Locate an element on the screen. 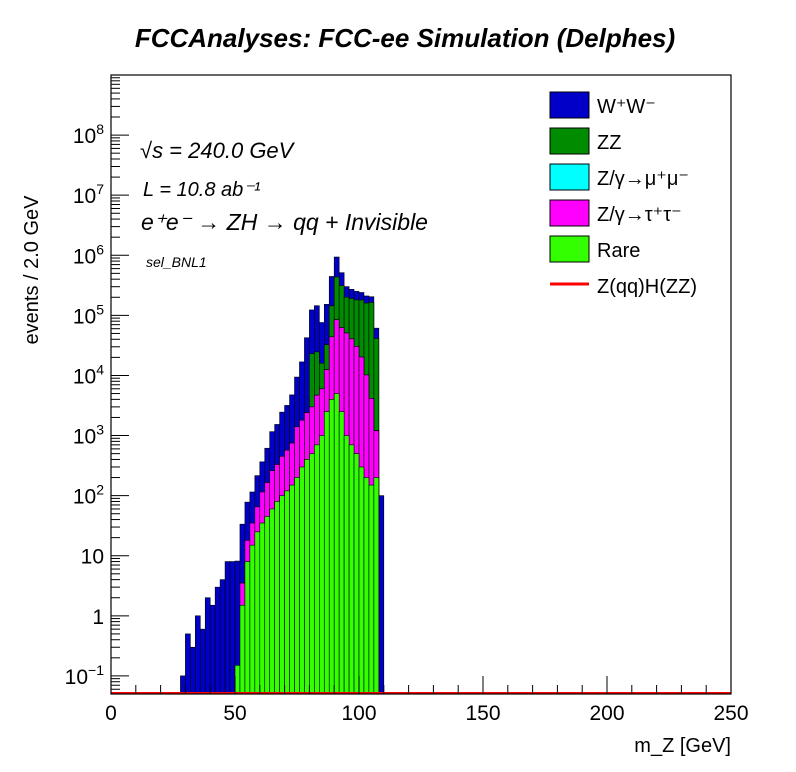 The width and height of the screenshot is (796, 772). x-tick-label: 50 is located at coordinates (234, 713).